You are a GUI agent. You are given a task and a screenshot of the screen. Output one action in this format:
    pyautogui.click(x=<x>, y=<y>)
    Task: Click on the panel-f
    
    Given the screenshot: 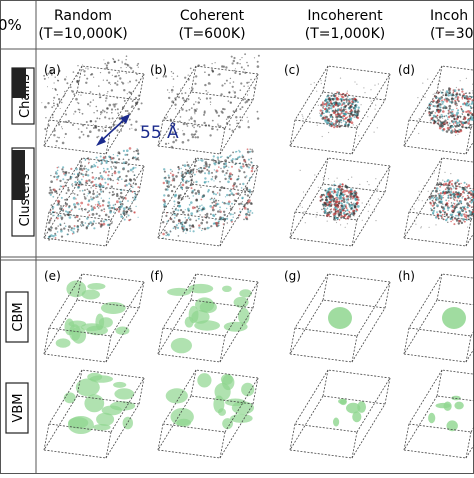 What is the action you would take?
    pyautogui.click(x=208, y=318)
    